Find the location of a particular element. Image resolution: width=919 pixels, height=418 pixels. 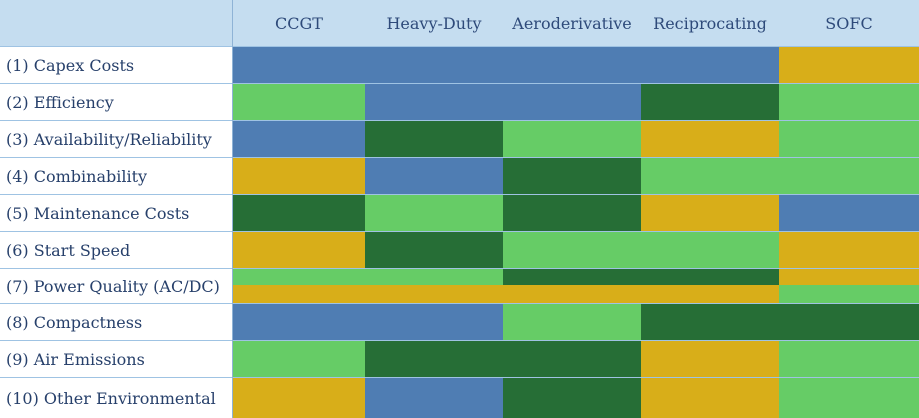

row-label: (8) Compactness is located at coordinates (116, 322).